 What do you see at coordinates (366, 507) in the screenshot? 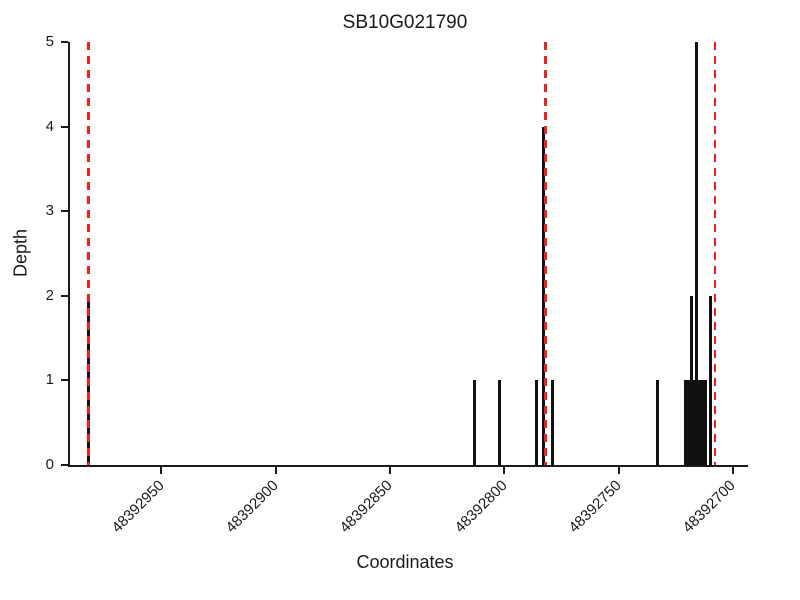
I see `x-tick-label: 48392850` at bounding box center [366, 507].